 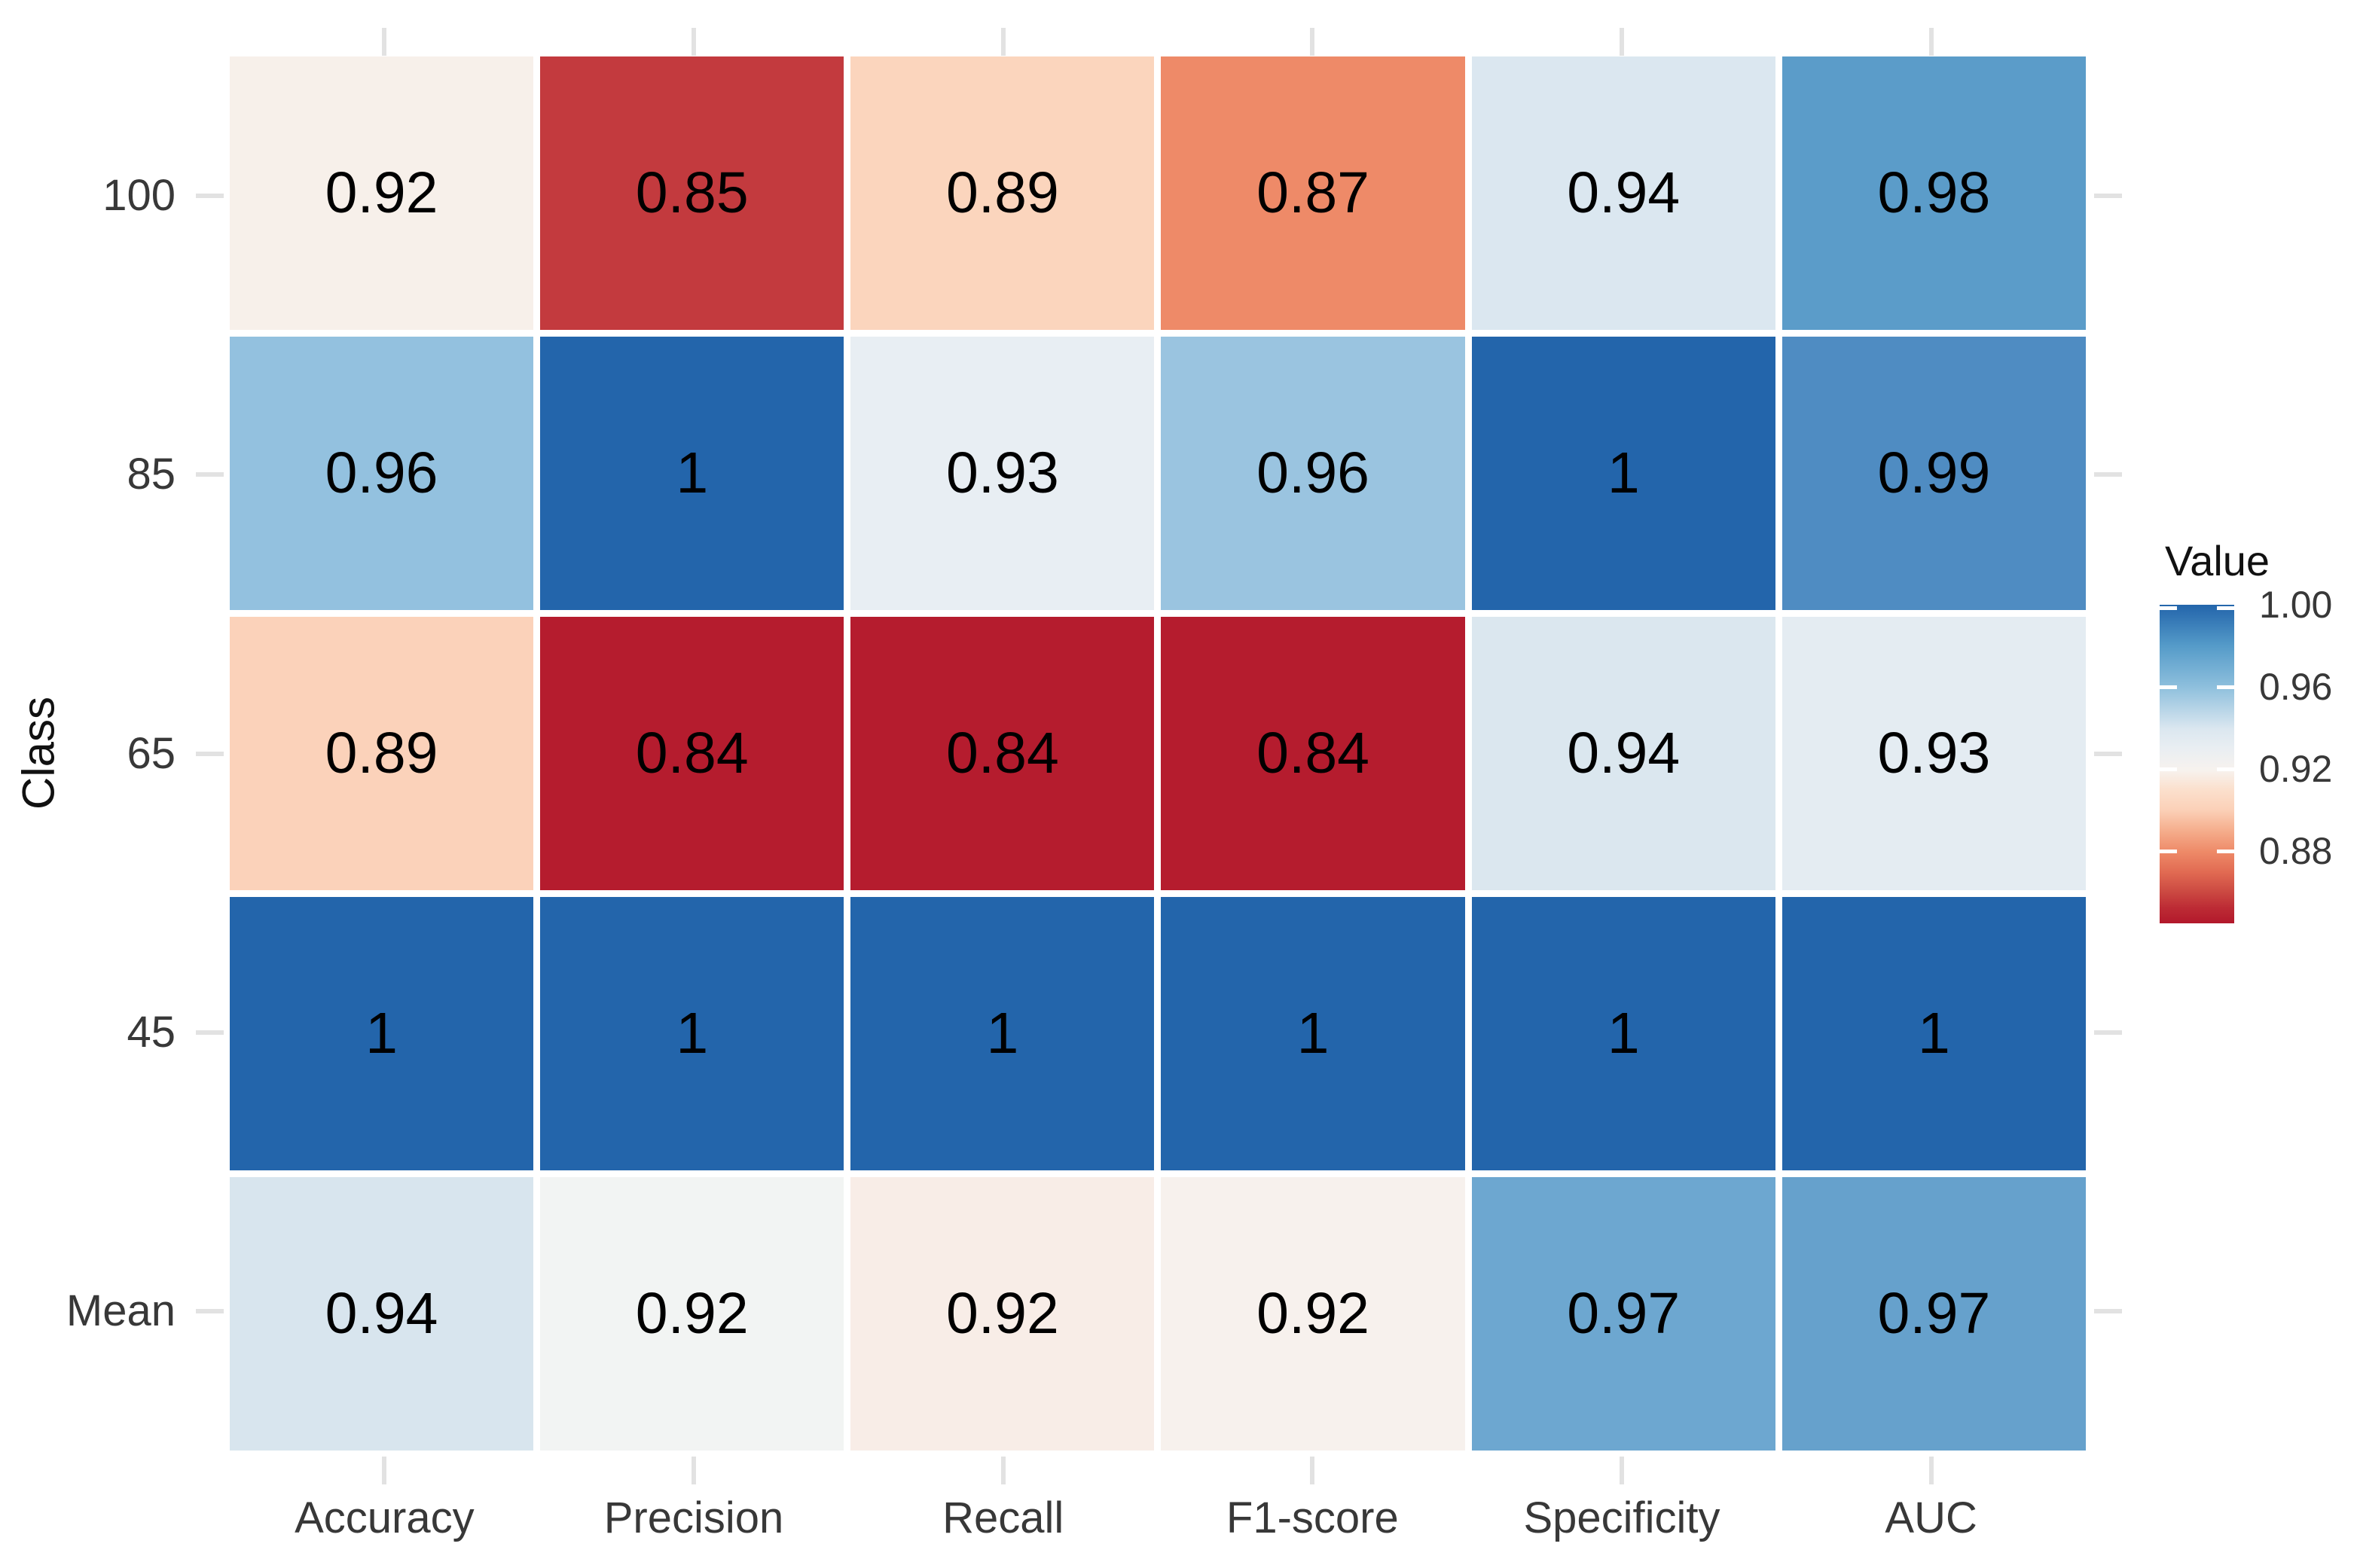 What do you see at coordinates (1934, 1033) in the screenshot?
I see `heatmap-cell-45-AUC: 1` at bounding box center [1934, 1033].